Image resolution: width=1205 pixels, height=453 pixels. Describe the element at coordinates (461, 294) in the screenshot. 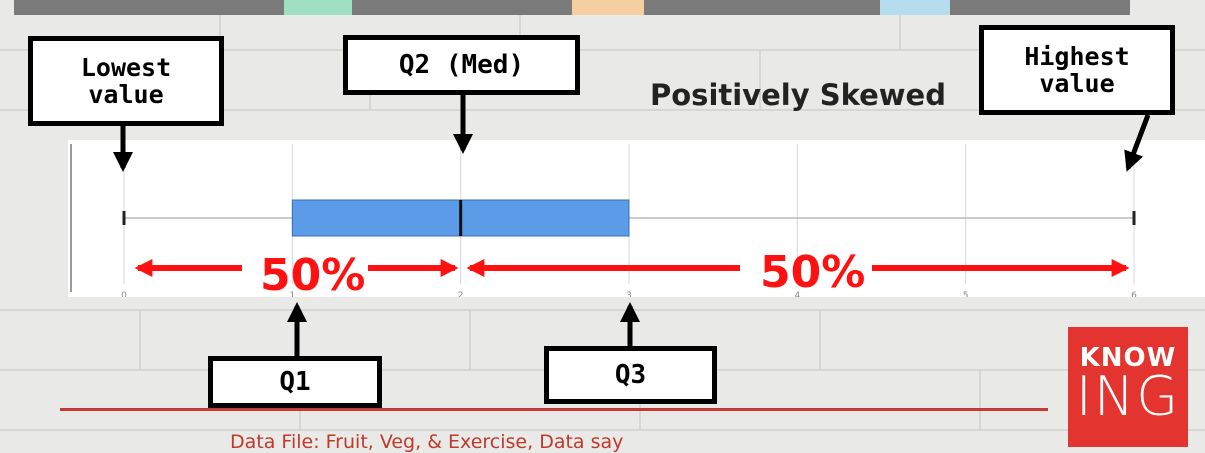

I see `tick-label: 2` at that location.